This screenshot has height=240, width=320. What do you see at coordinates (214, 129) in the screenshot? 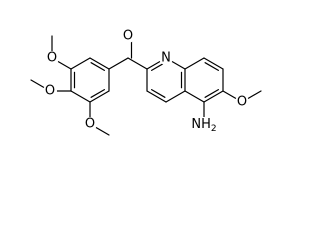
I see `amine-subscript: 2` at bounding box center [214, 129].